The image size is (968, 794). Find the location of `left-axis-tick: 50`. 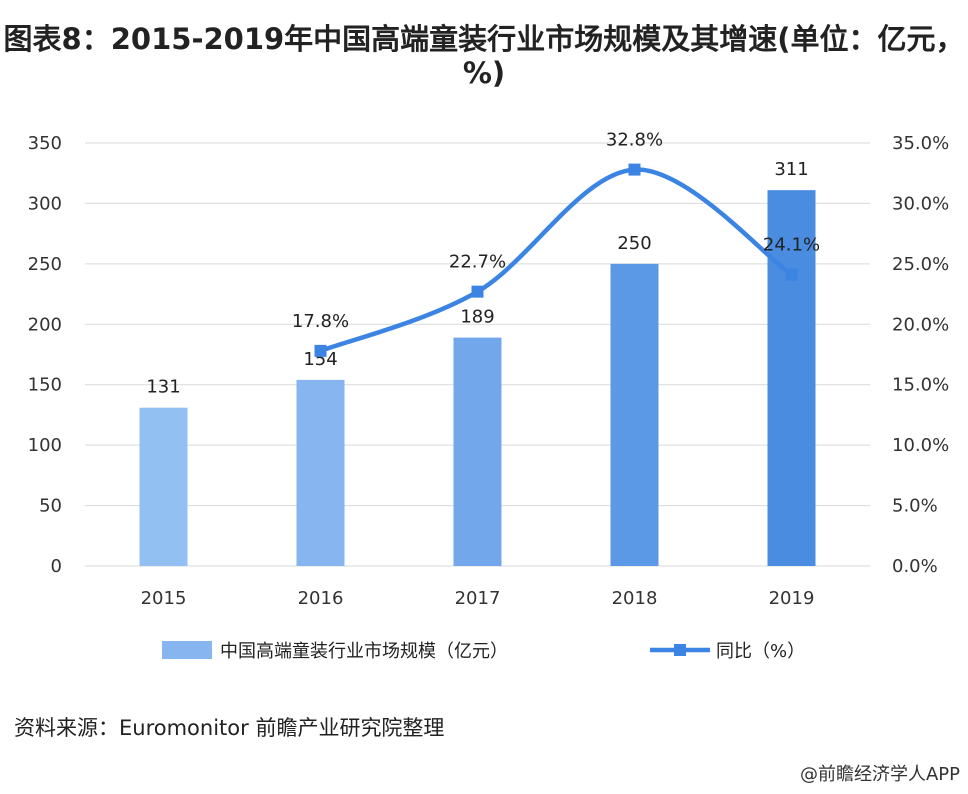

left-axis-tick: 50 is located at coordinates (50, 506).